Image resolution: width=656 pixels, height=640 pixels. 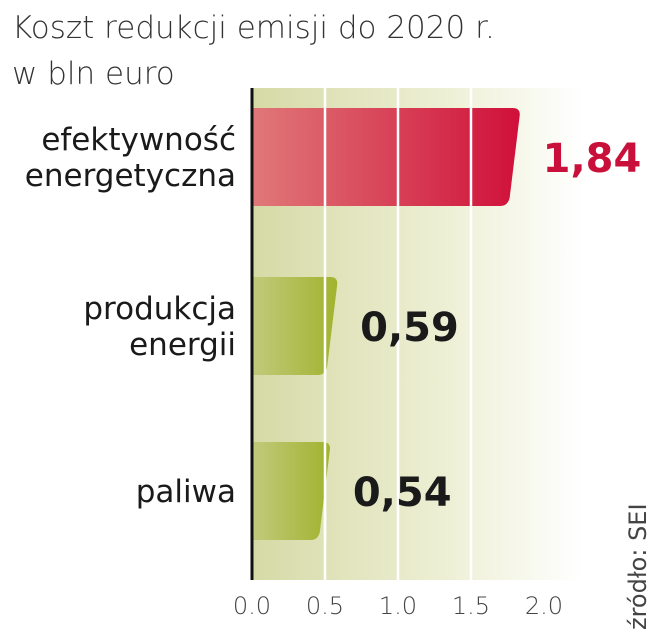 I want to click on x-tick-label: 2.0, so click(x=544, y=606).